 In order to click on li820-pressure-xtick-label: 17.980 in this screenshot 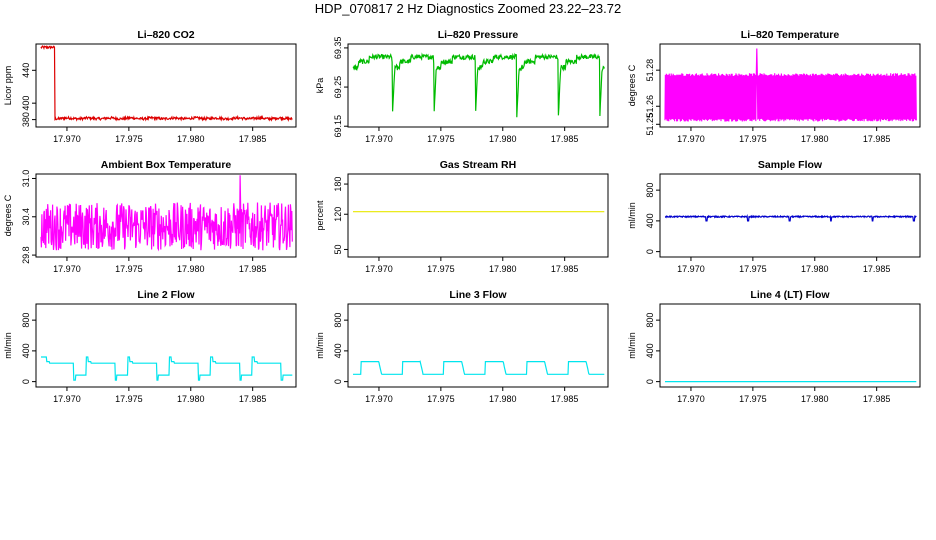, I will do `click(503, 139)`.